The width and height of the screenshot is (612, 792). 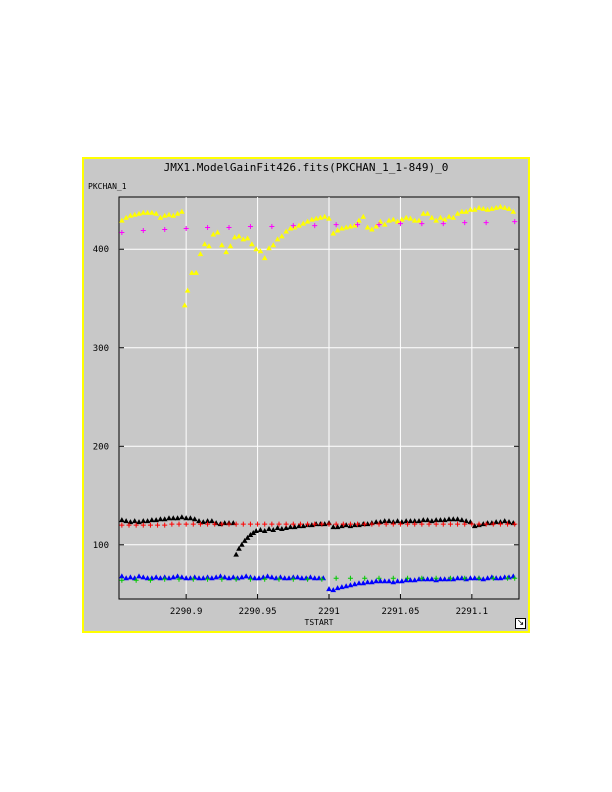 I want to click on x-tick-label: 2291.05, so click(x=400, y=612).